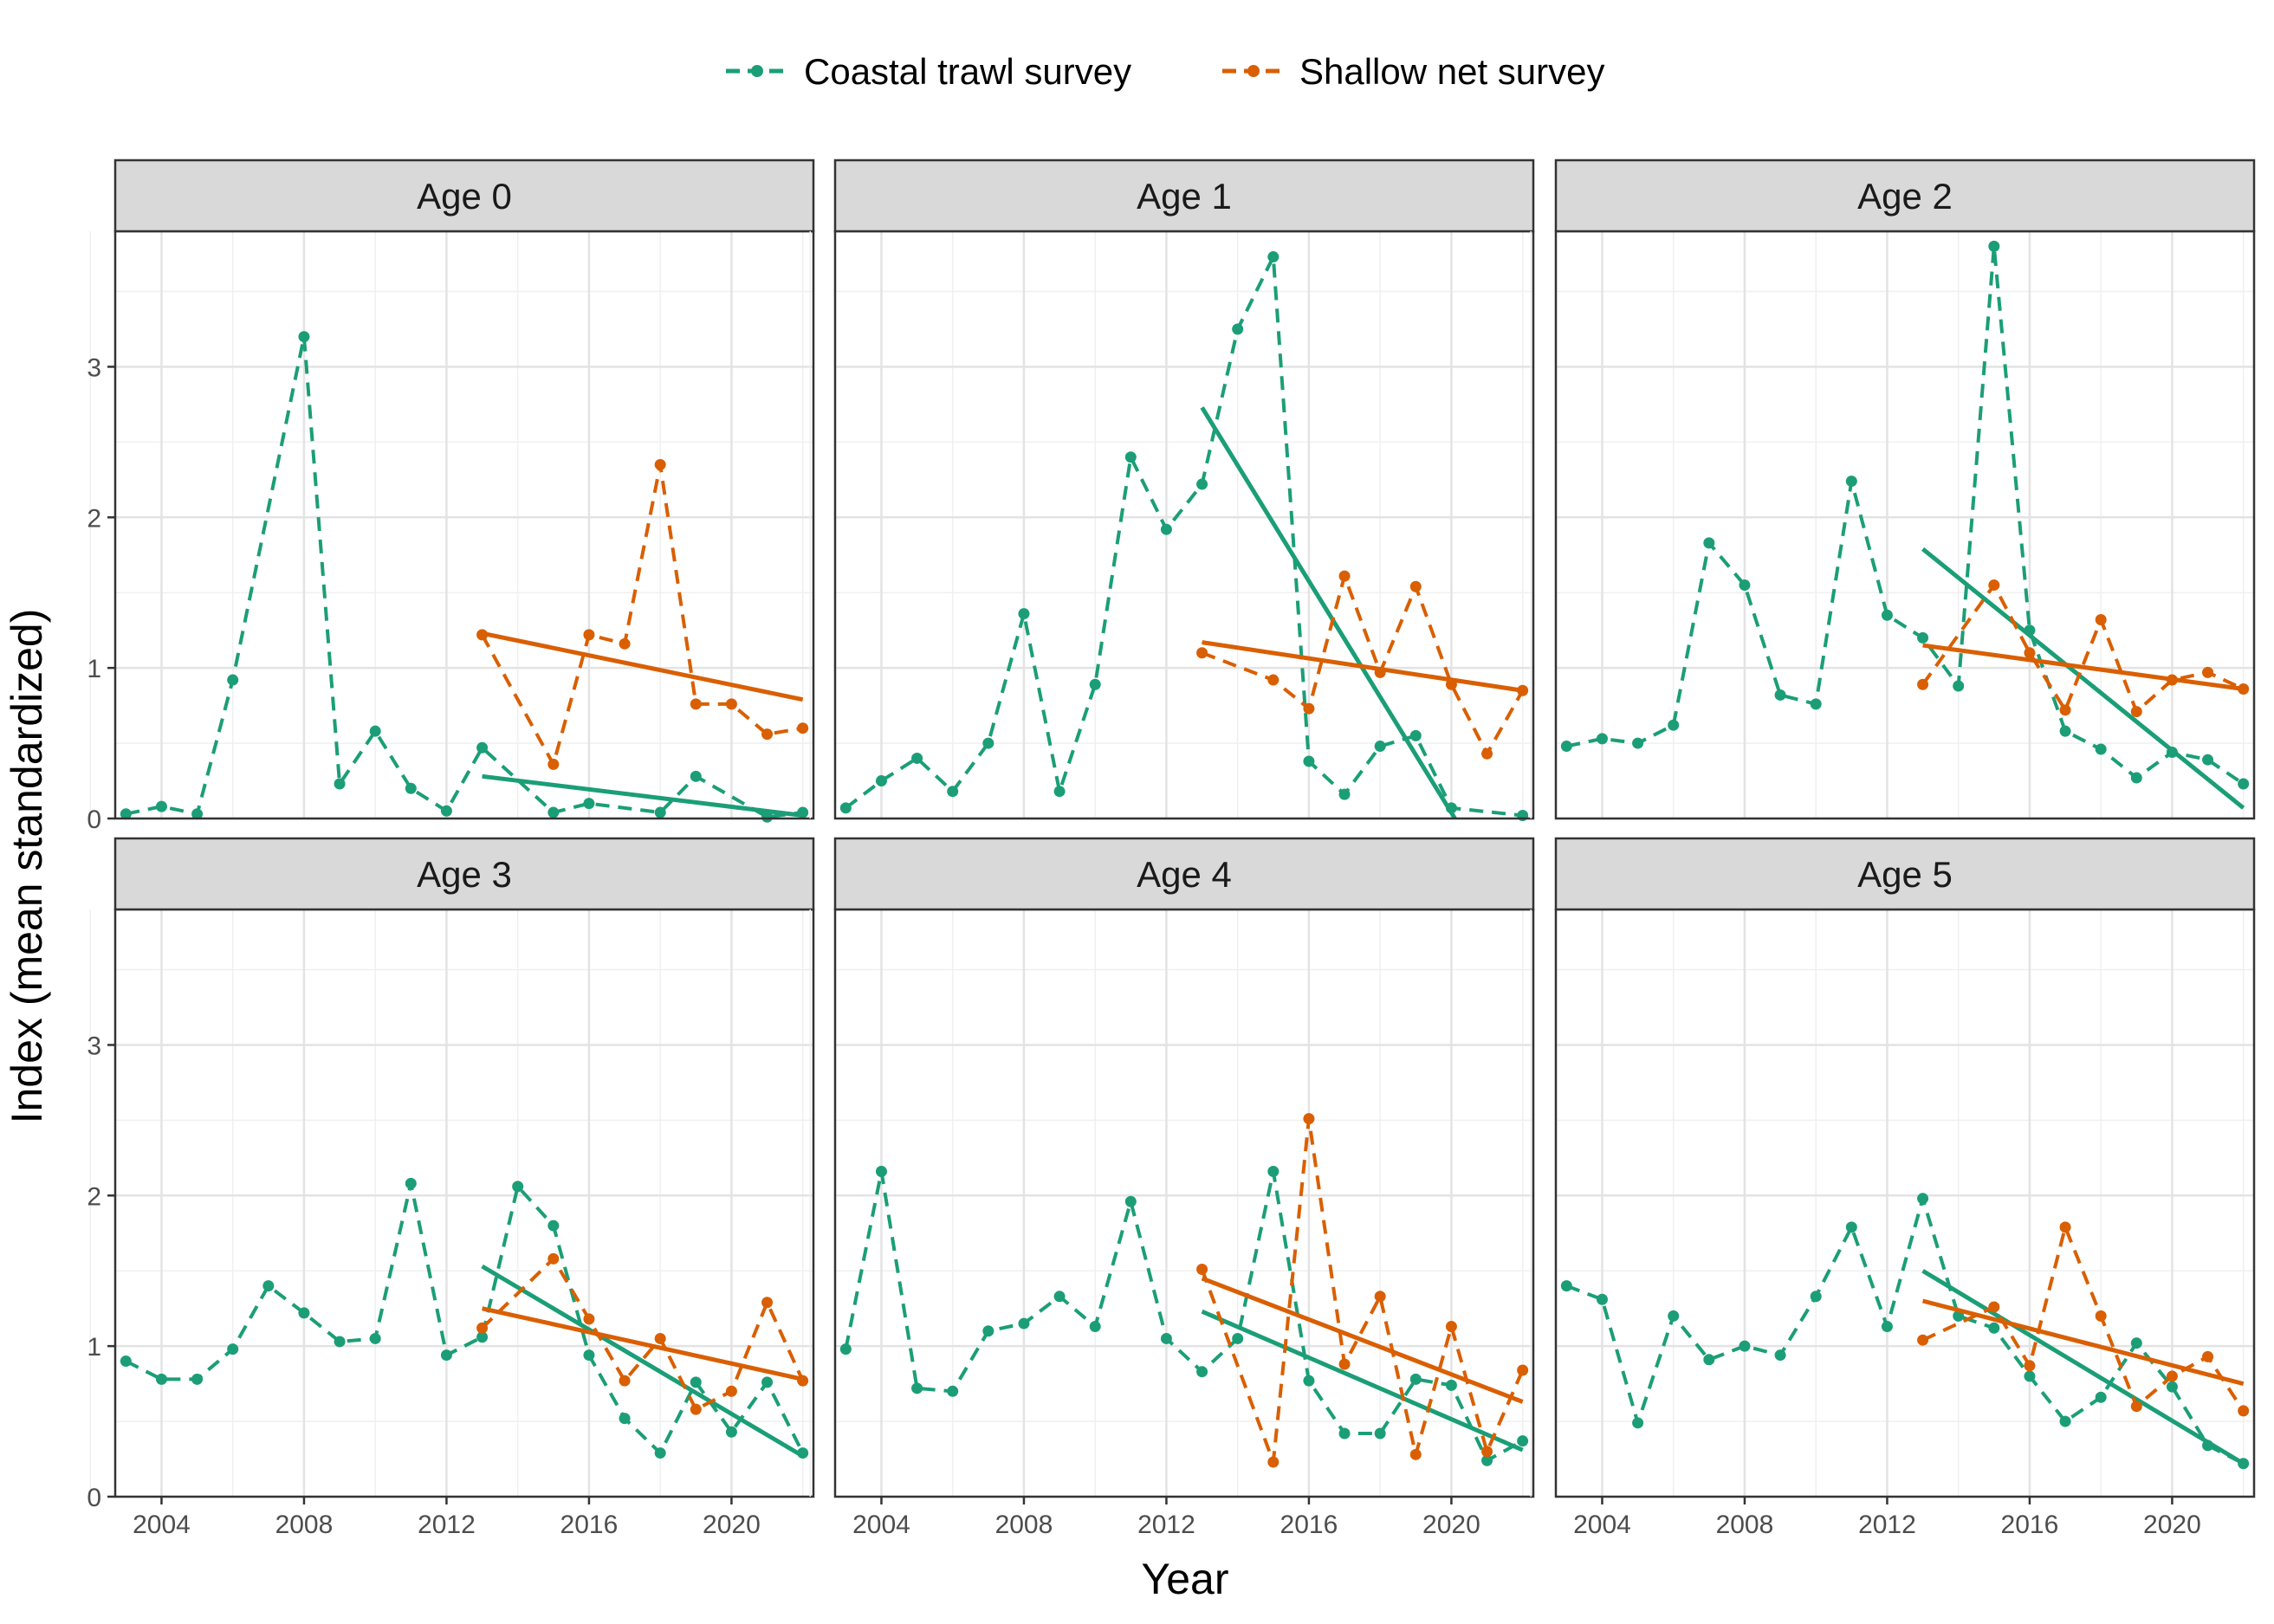 Image resolution: width=2274 pixels, height=1624 pixels. What do you see at coordinates (27, 866) in the screenshot?
I see `y-axis-title: Index (mean standardized)` at bounding box center [27, 866].